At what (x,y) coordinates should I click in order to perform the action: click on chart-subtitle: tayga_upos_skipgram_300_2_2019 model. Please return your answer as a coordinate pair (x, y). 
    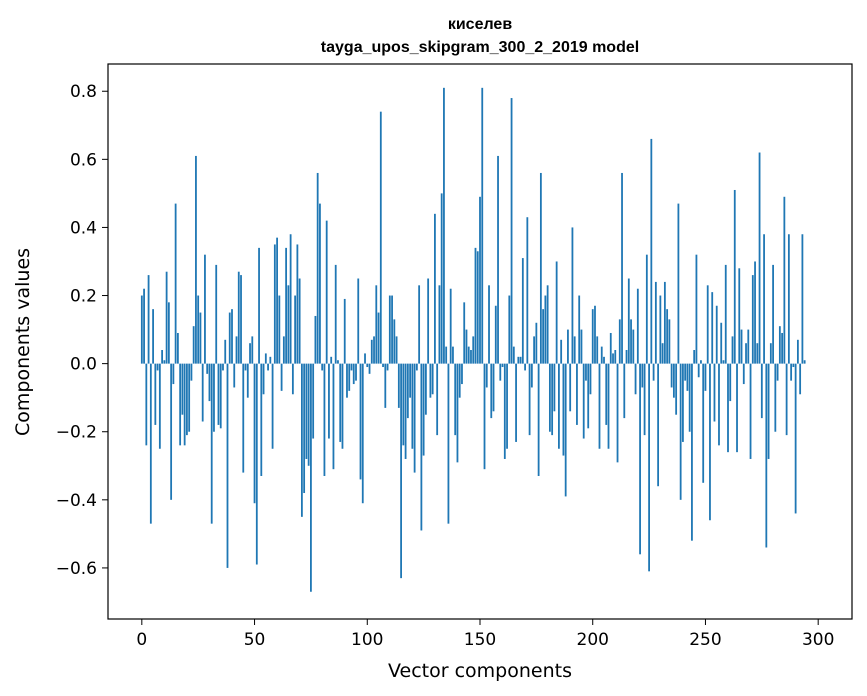
    Looking at the image, I should click on (480, 47).